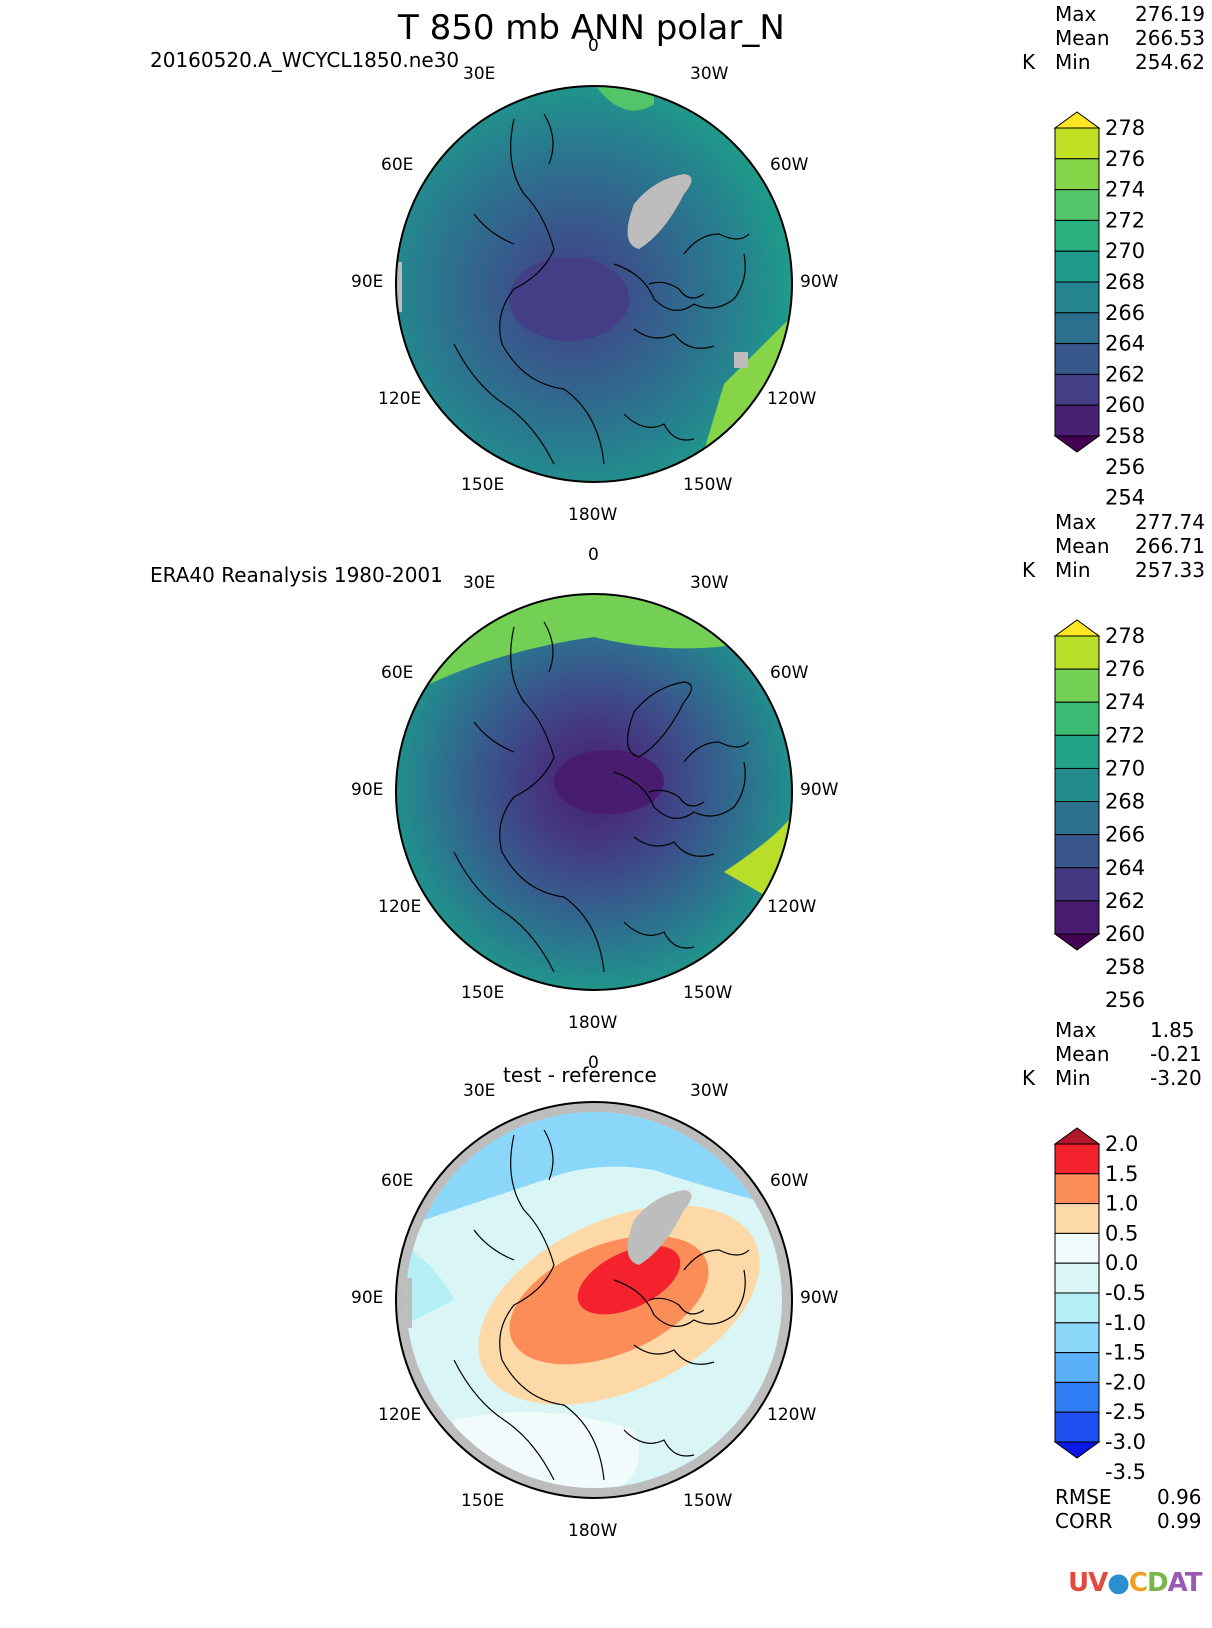  What do you see at coordinates (591, 28) in the screenshot?
I see `figure-title: T 850 mb ANN polar_N` at bounding box center [591, 28].